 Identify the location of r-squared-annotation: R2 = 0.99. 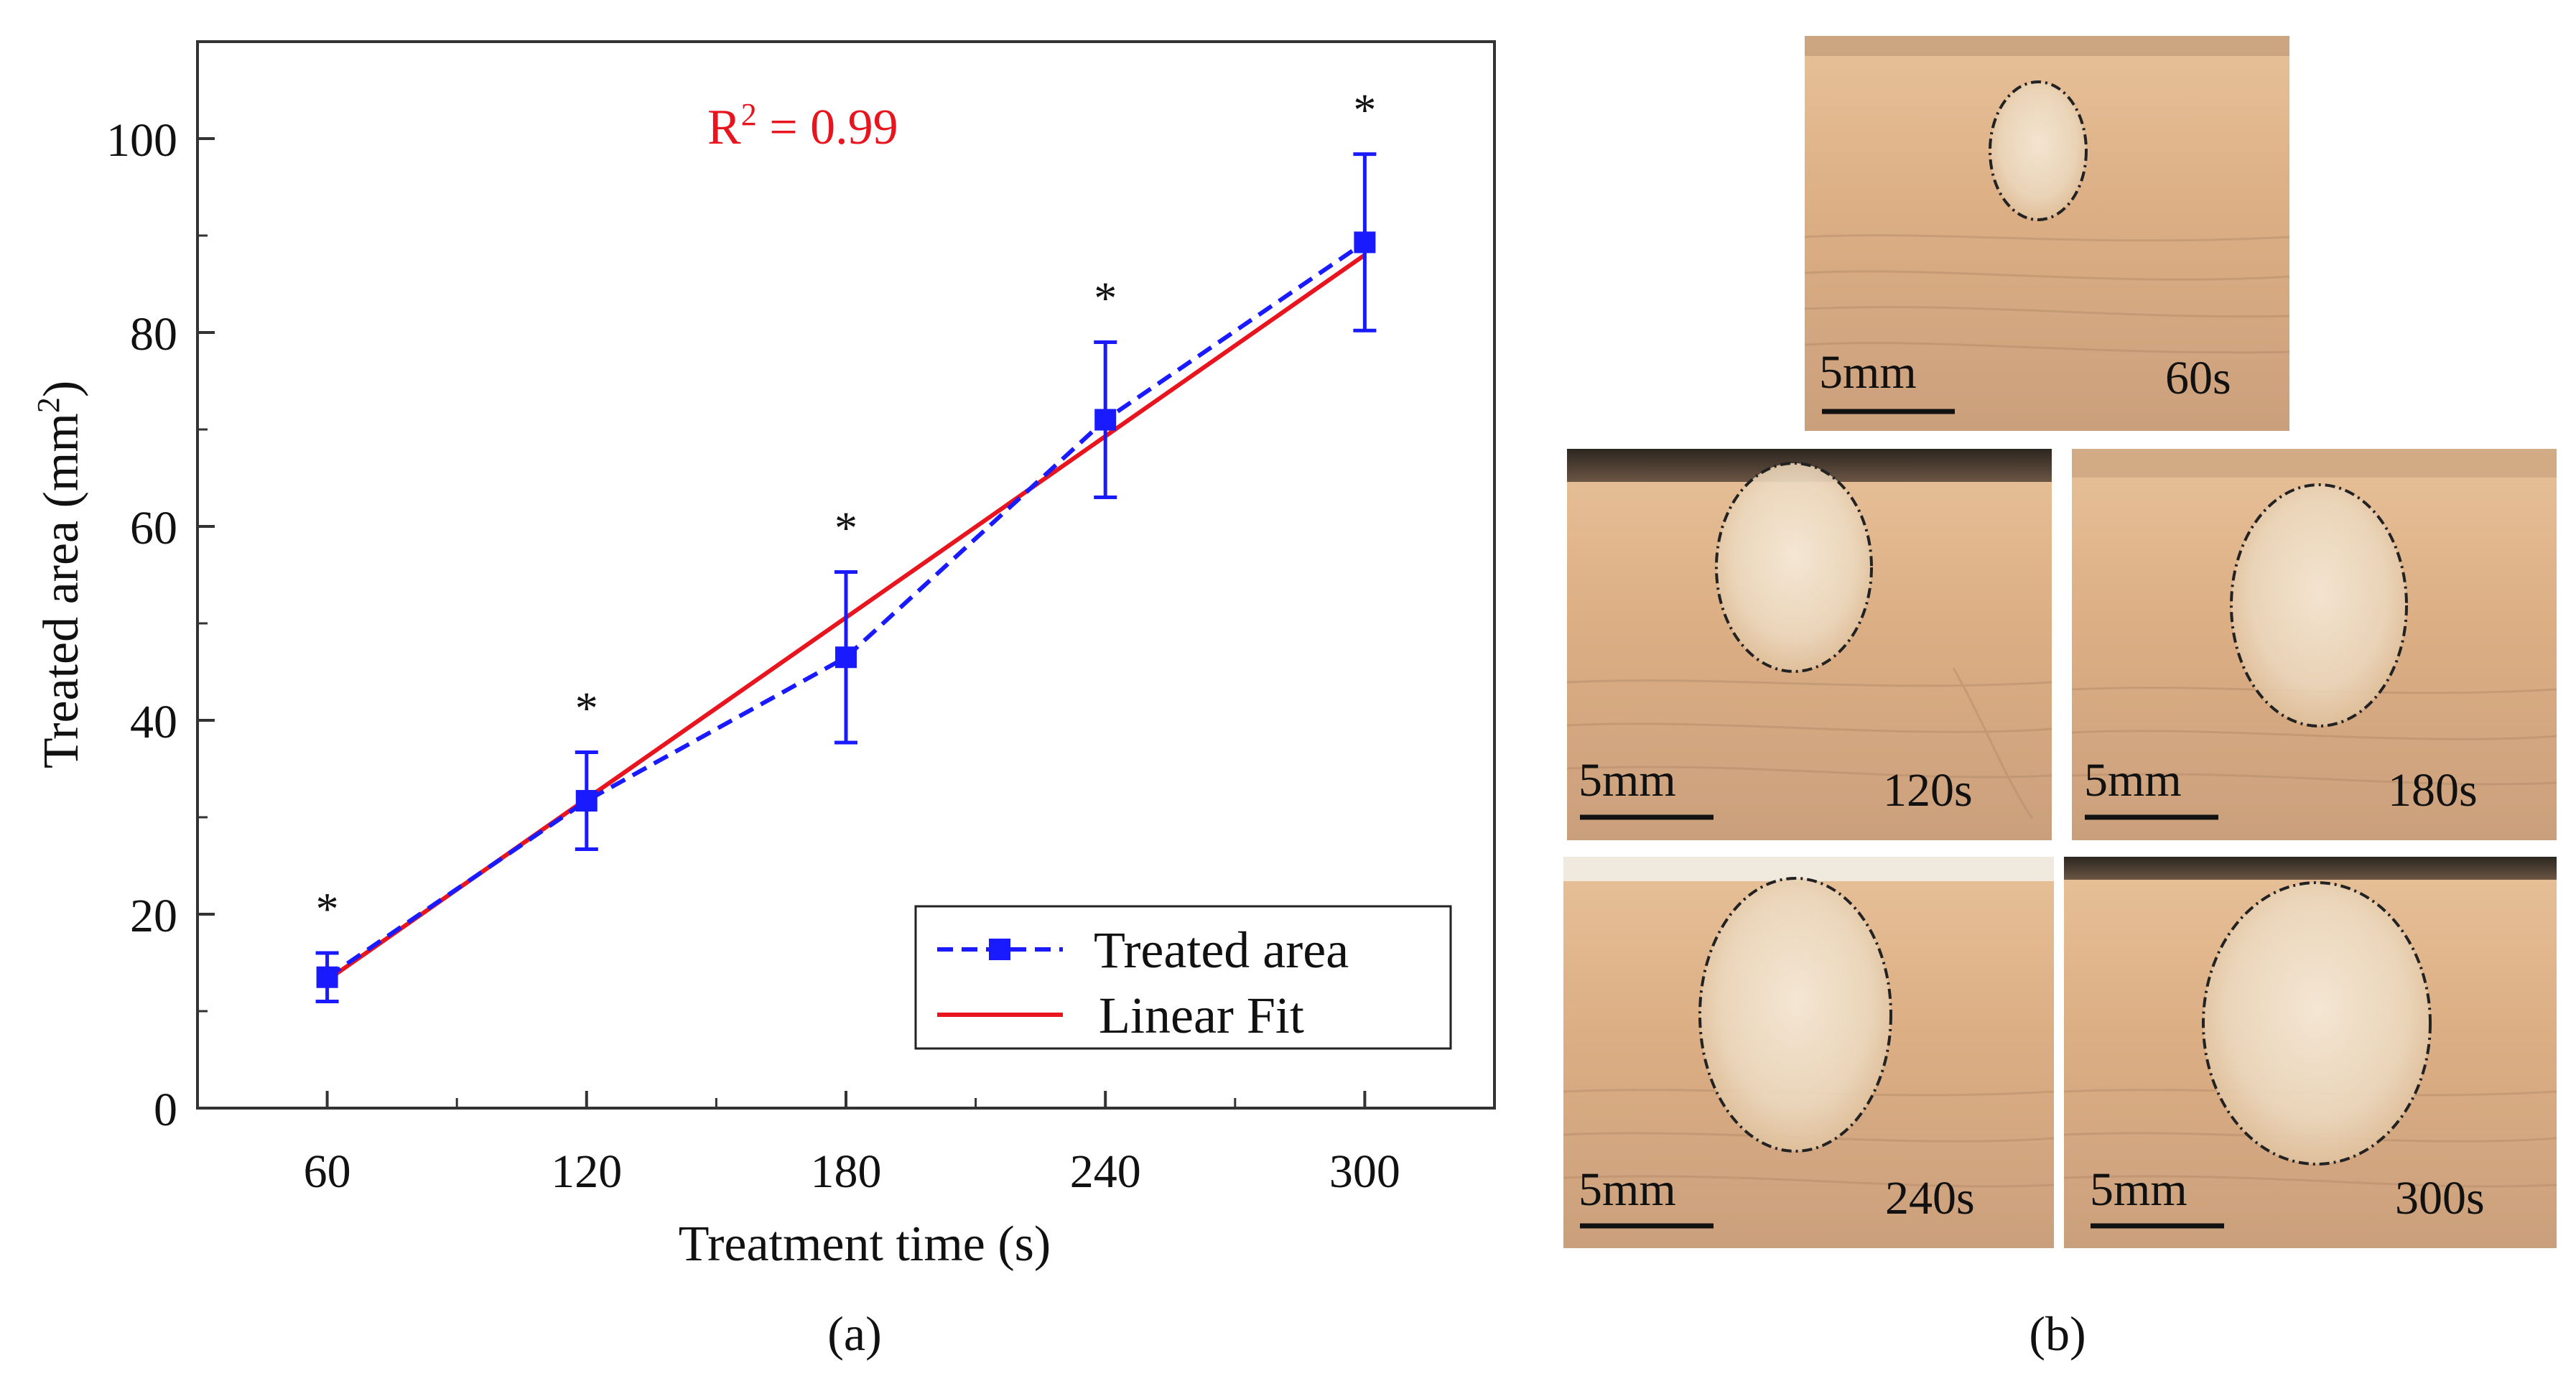
(802, 126).